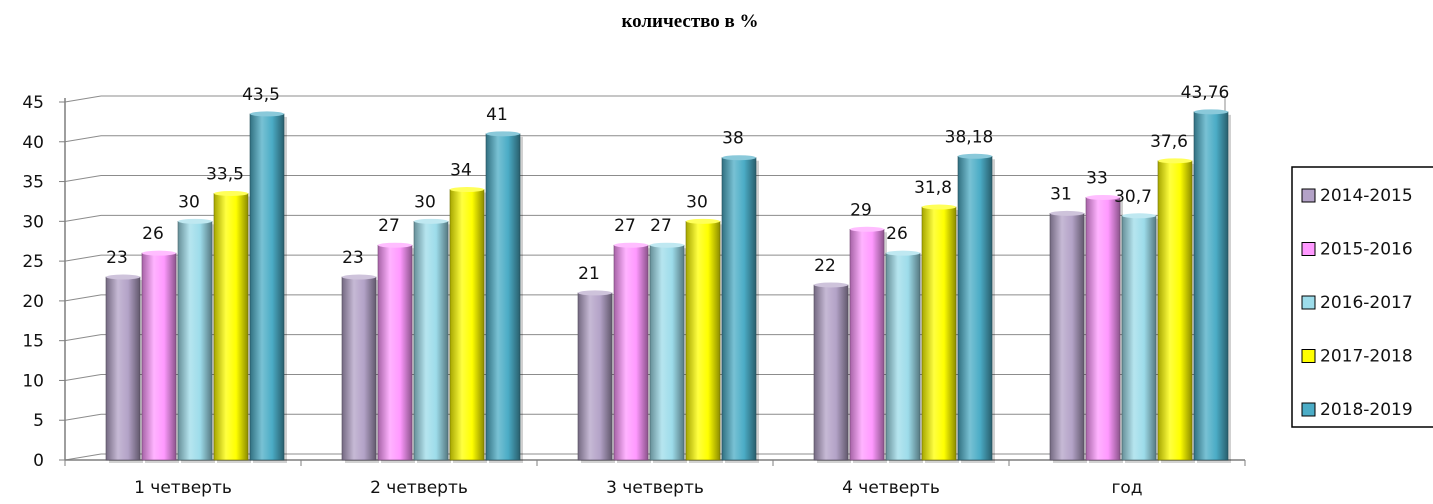 The image size is (1433, 504). What do you see at coordinates (1366, 357) in the screenshot?
I see `legend-label: 2017-2018` at bounding box center [1366, 357].